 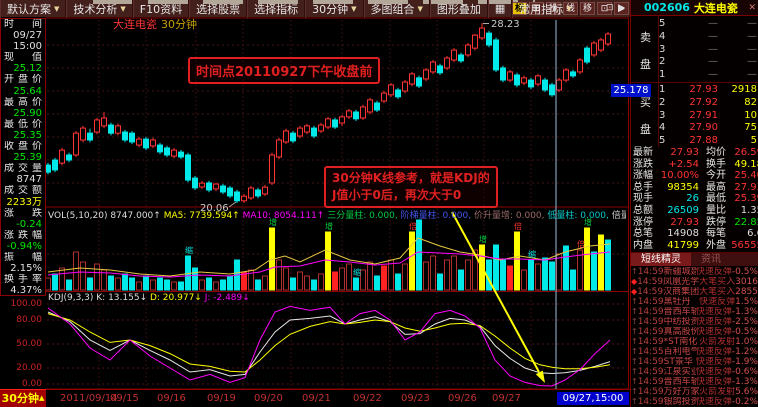 I want to click on feed-stock: 万好万家, so click(x=681, y=392).